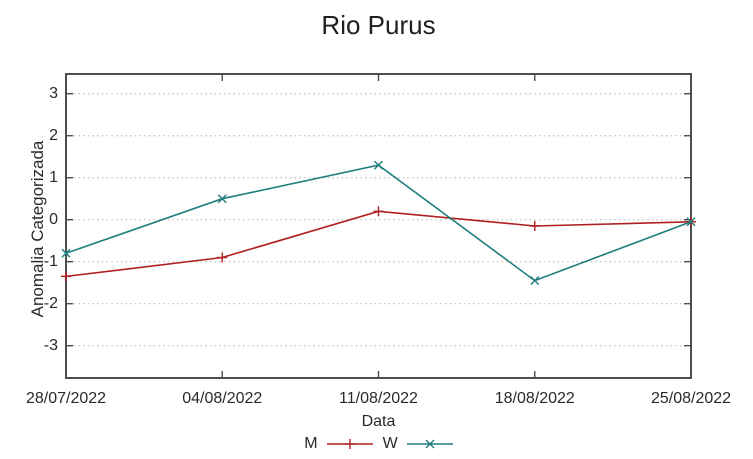 Image resolution: width=753 pixels, height=459 pixels. What do you see at coordinates (53, 219) in the screenshot?
I see `y-tick-label: 0` at bounding box center [53, 219].